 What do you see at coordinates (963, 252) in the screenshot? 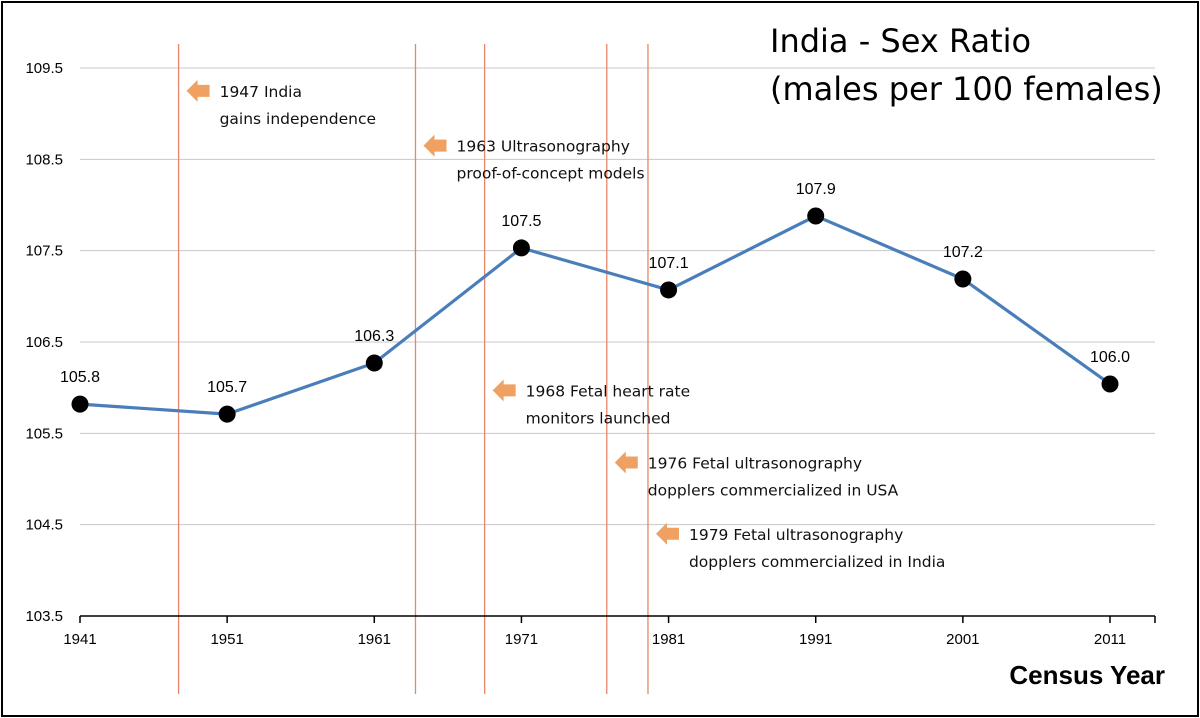
I see `data-label: 107.2` at bounding box center [963, 252].